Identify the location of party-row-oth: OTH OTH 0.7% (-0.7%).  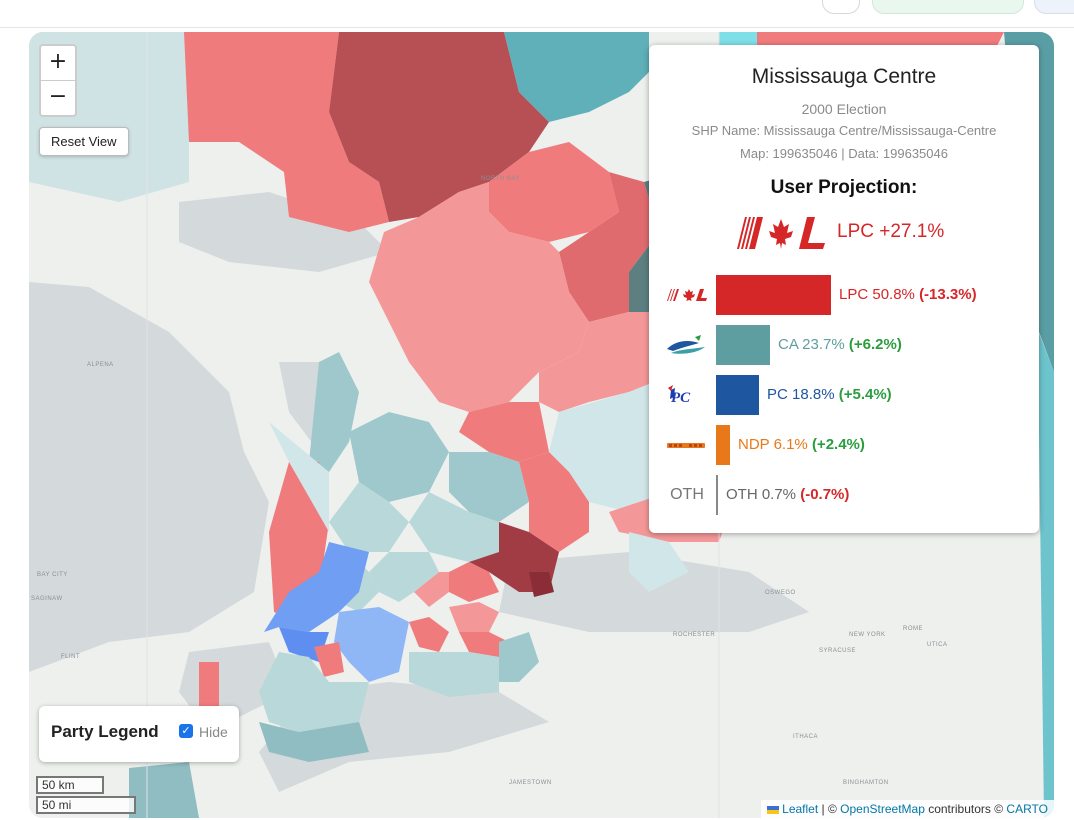
(850, 495).